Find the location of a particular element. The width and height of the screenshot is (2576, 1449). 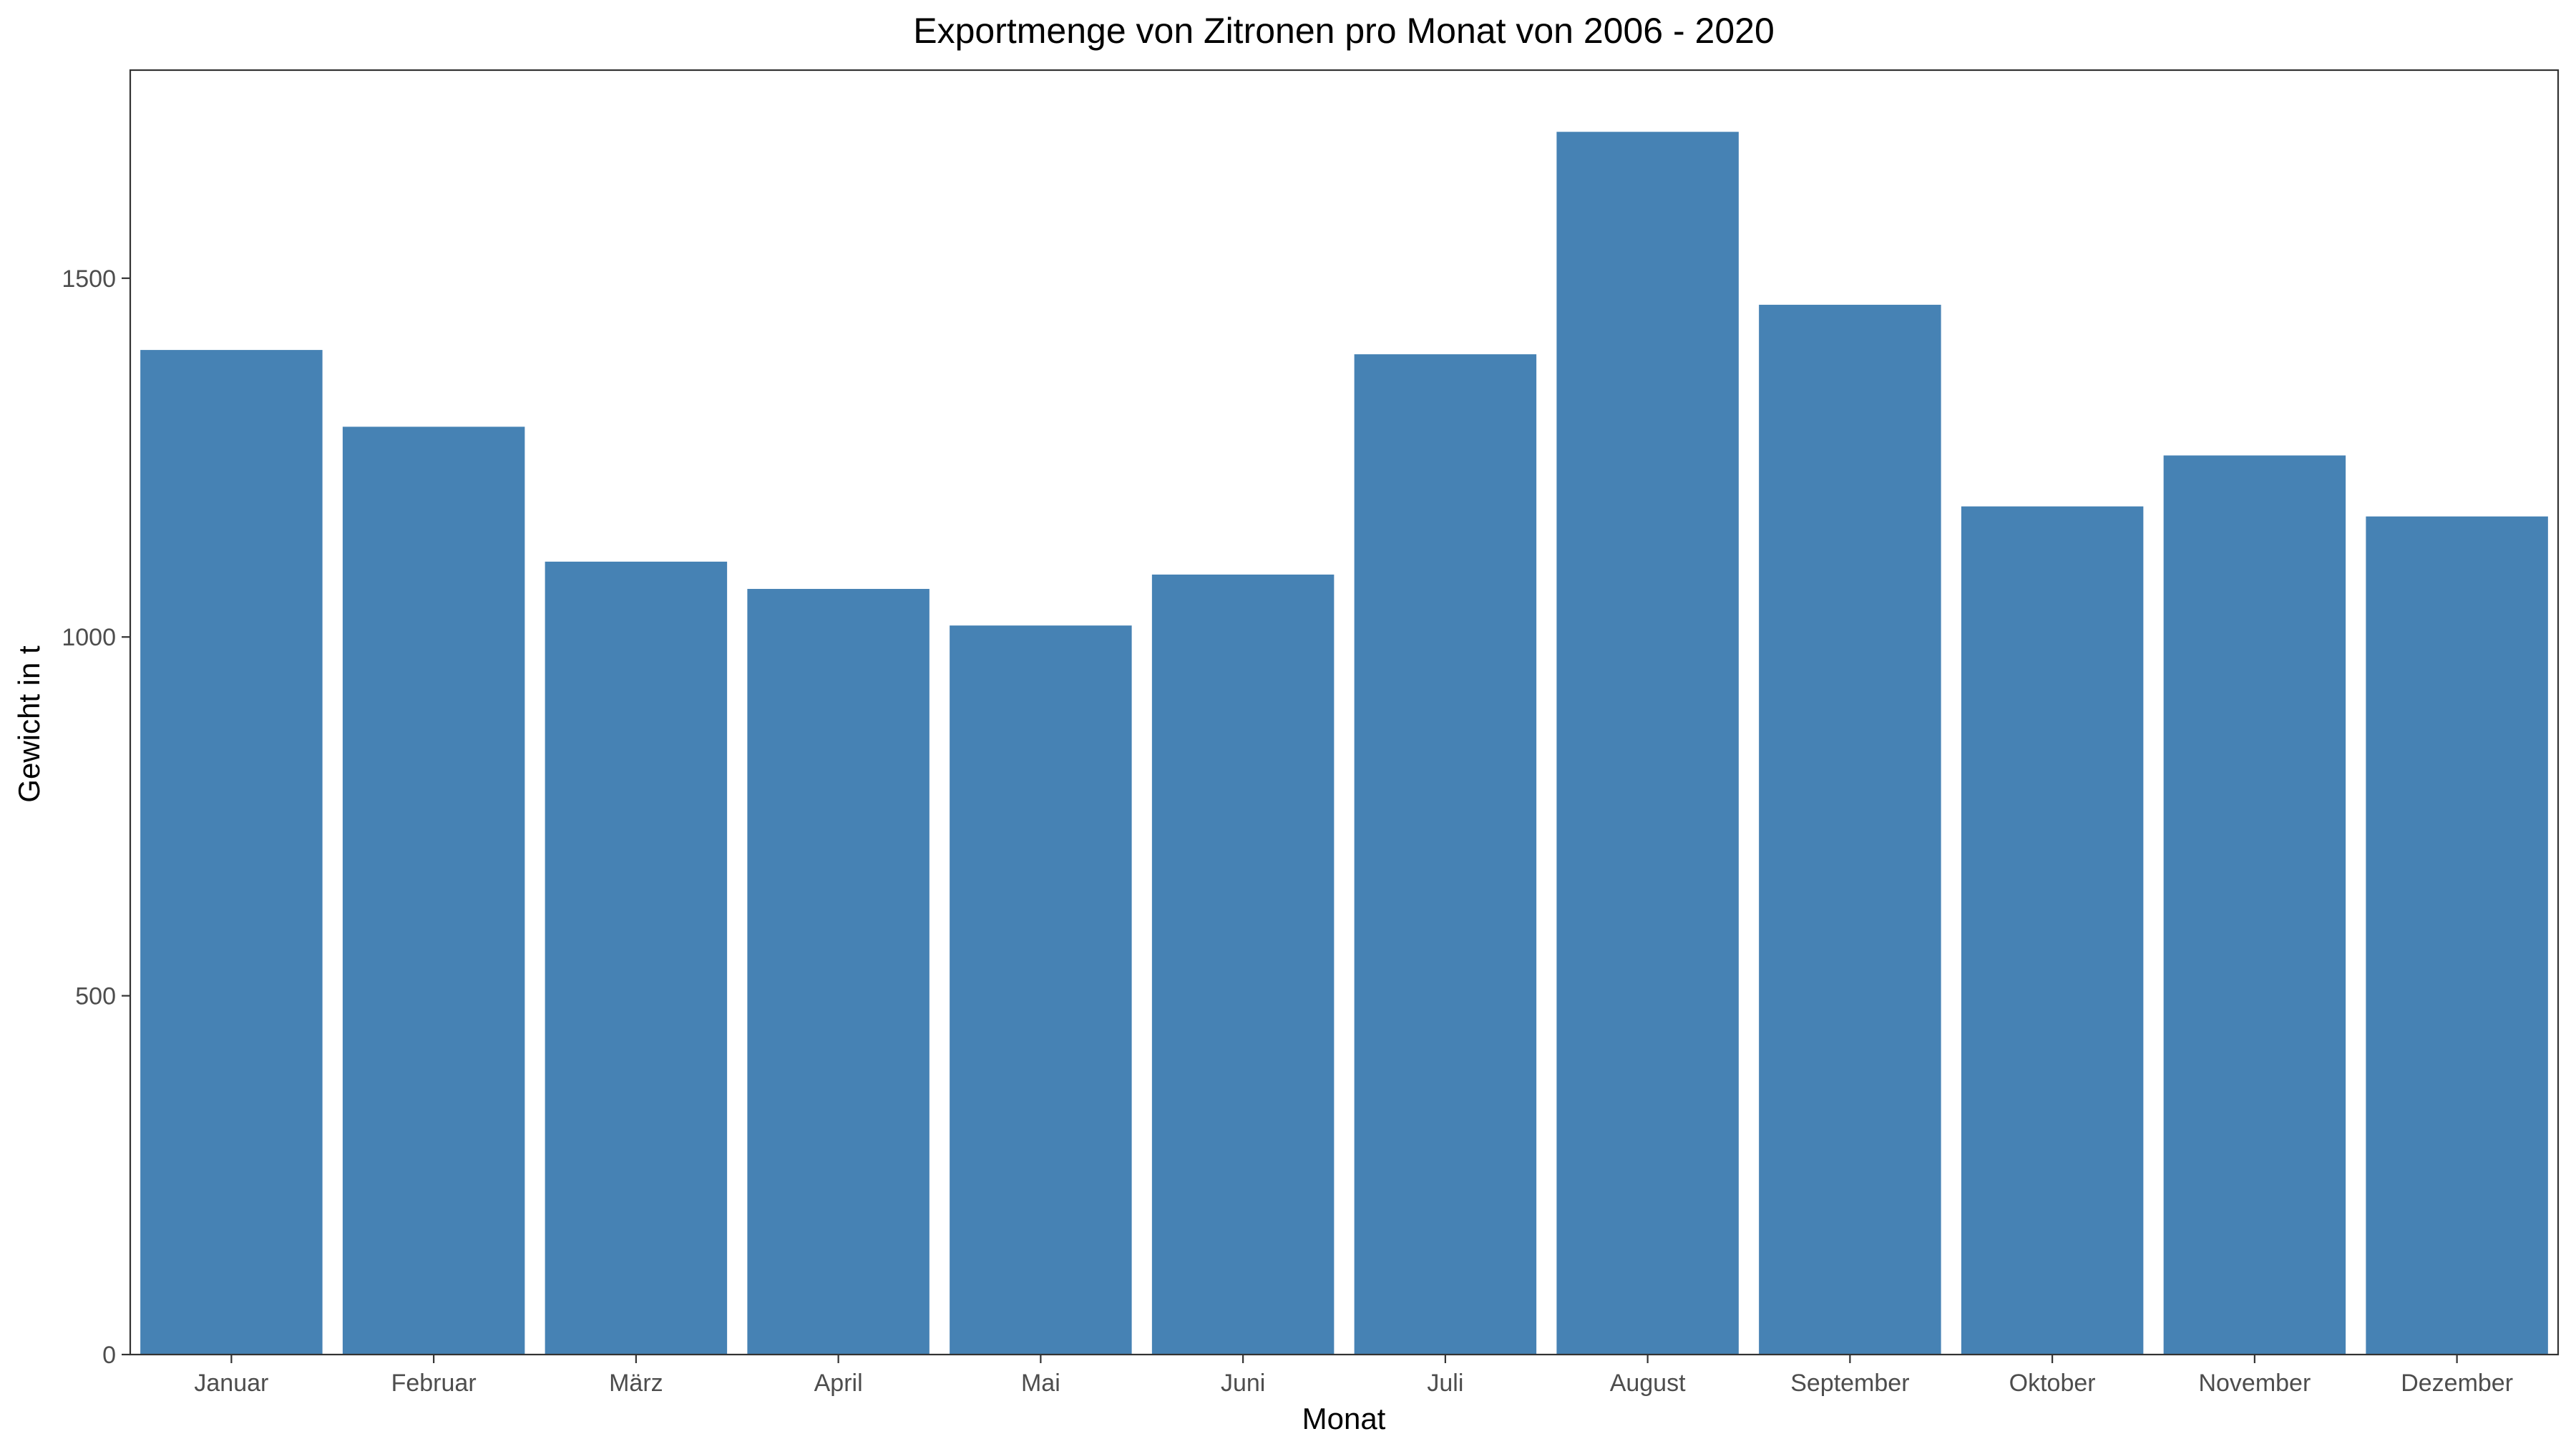

bar-april is located at coordinates (838, 972).